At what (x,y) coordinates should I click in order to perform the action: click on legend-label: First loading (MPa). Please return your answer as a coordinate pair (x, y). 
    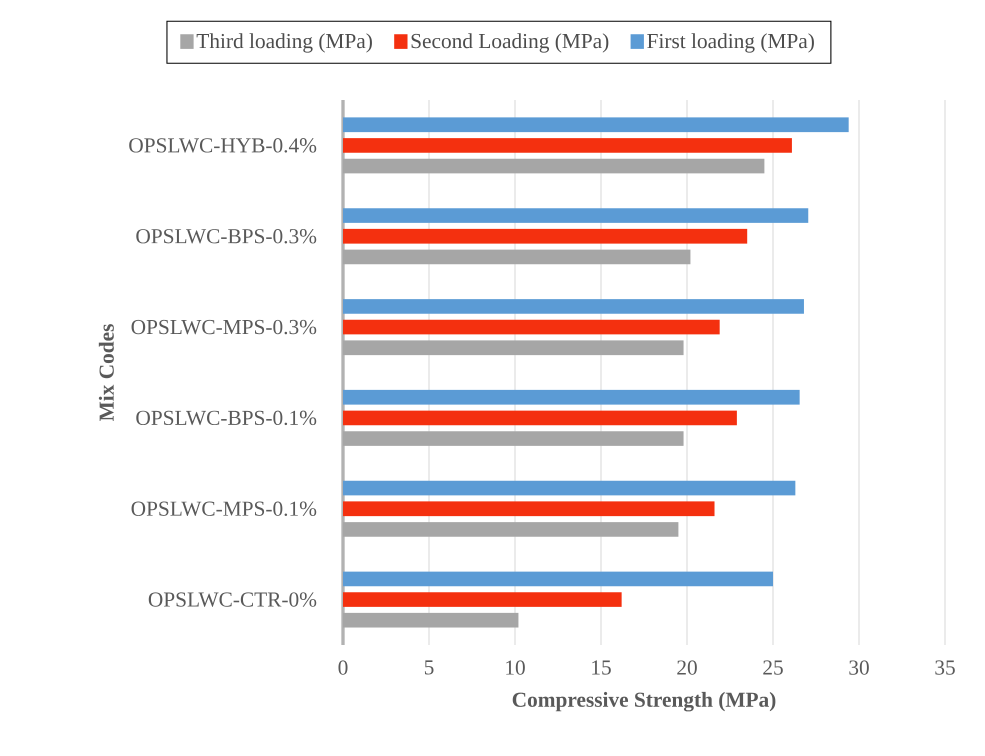
    Looking at the image, I should click on (730, 43).